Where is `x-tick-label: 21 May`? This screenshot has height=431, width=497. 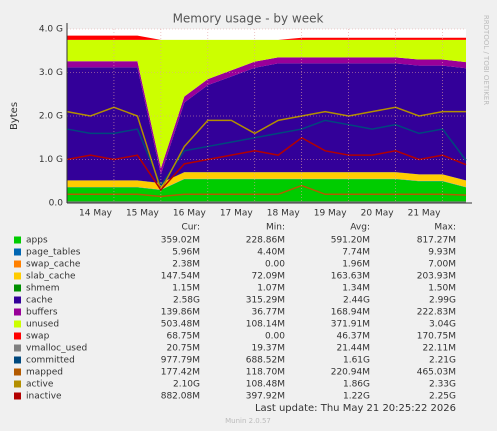 x-tick-label: 21 May is located at coordinates (425, 214).